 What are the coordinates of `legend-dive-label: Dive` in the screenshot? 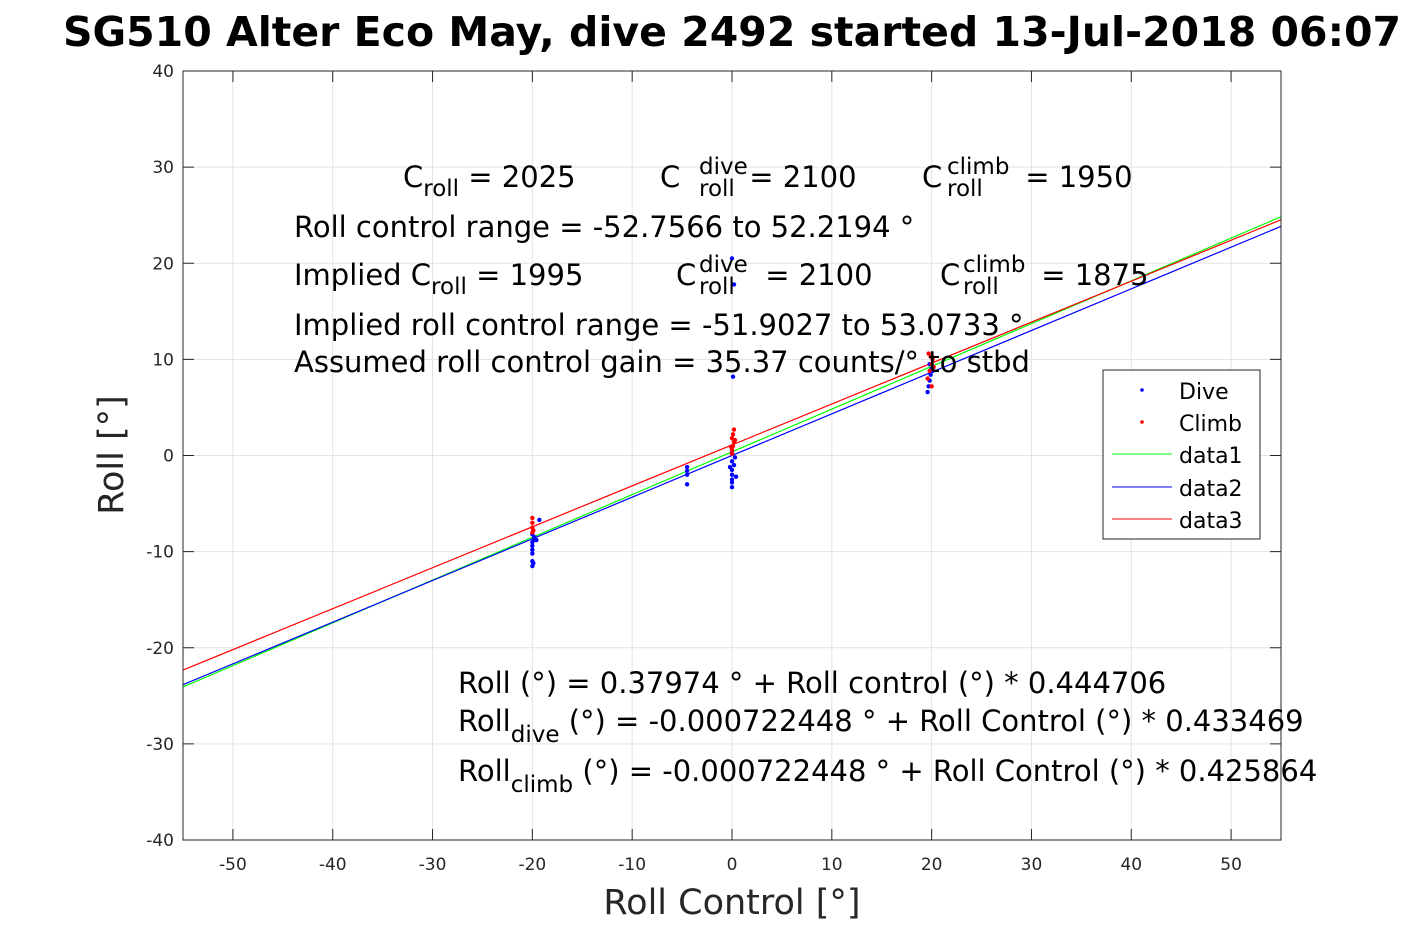 It's located at (1204, 392).